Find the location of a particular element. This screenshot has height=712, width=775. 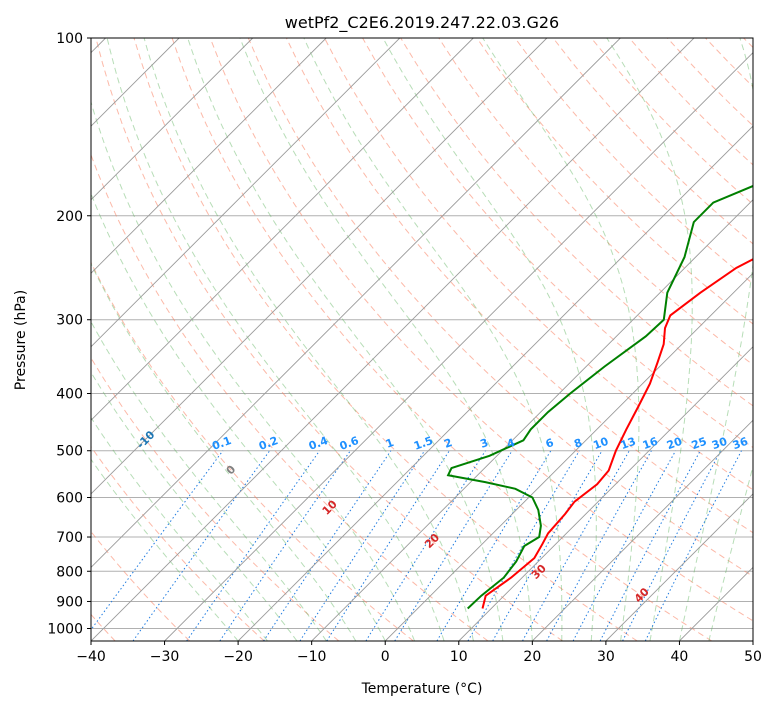

x-tick-label: 40 is located at coordinates (680, 657).